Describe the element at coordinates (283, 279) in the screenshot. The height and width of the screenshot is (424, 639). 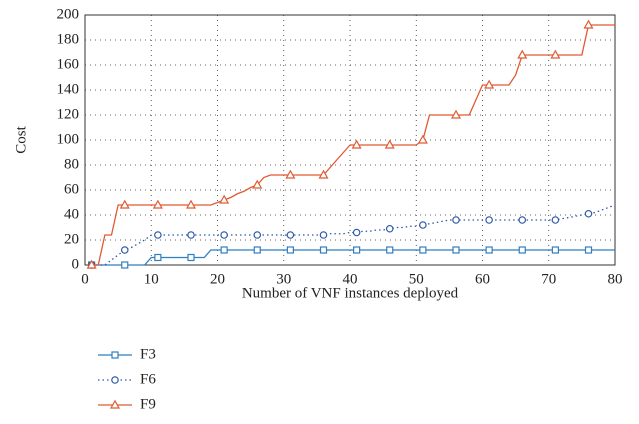
I see `x-tick-label: 30` at that location.